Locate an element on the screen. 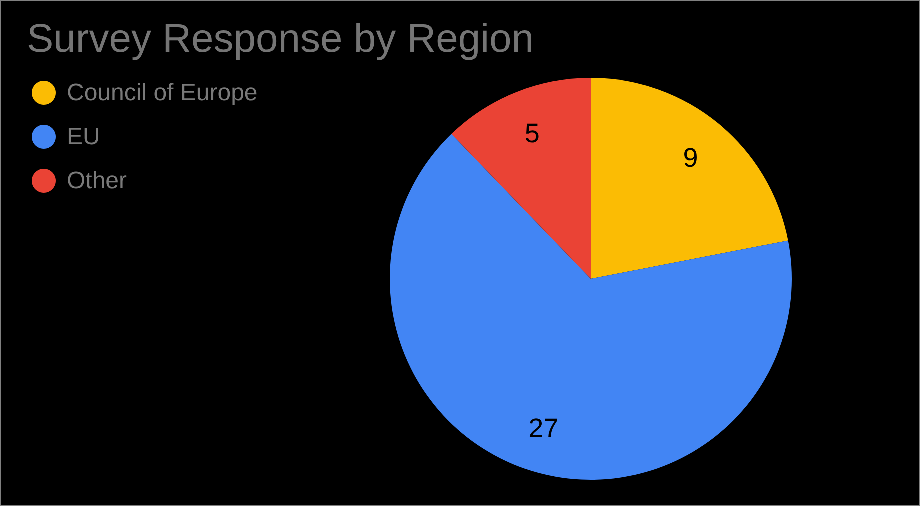 The width and height of the screenshot is (920, 506). legend-label: Other is located at coordinates (97, 181).